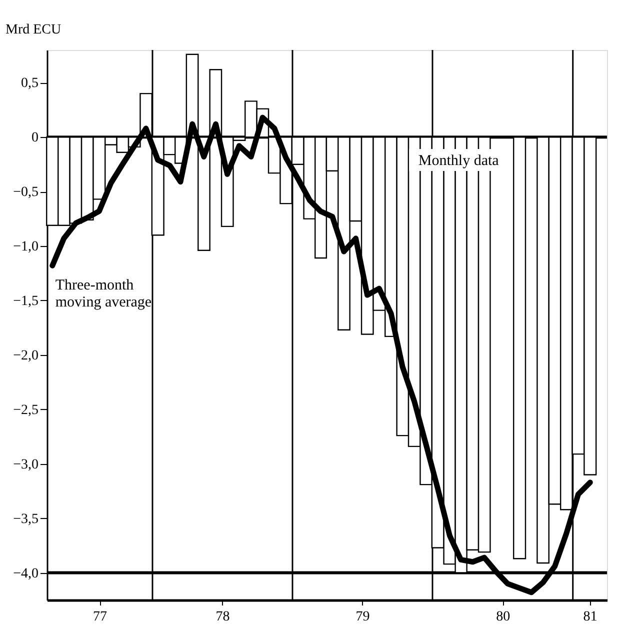  I want to click on x-tick-label: 79, so click(363, 617).